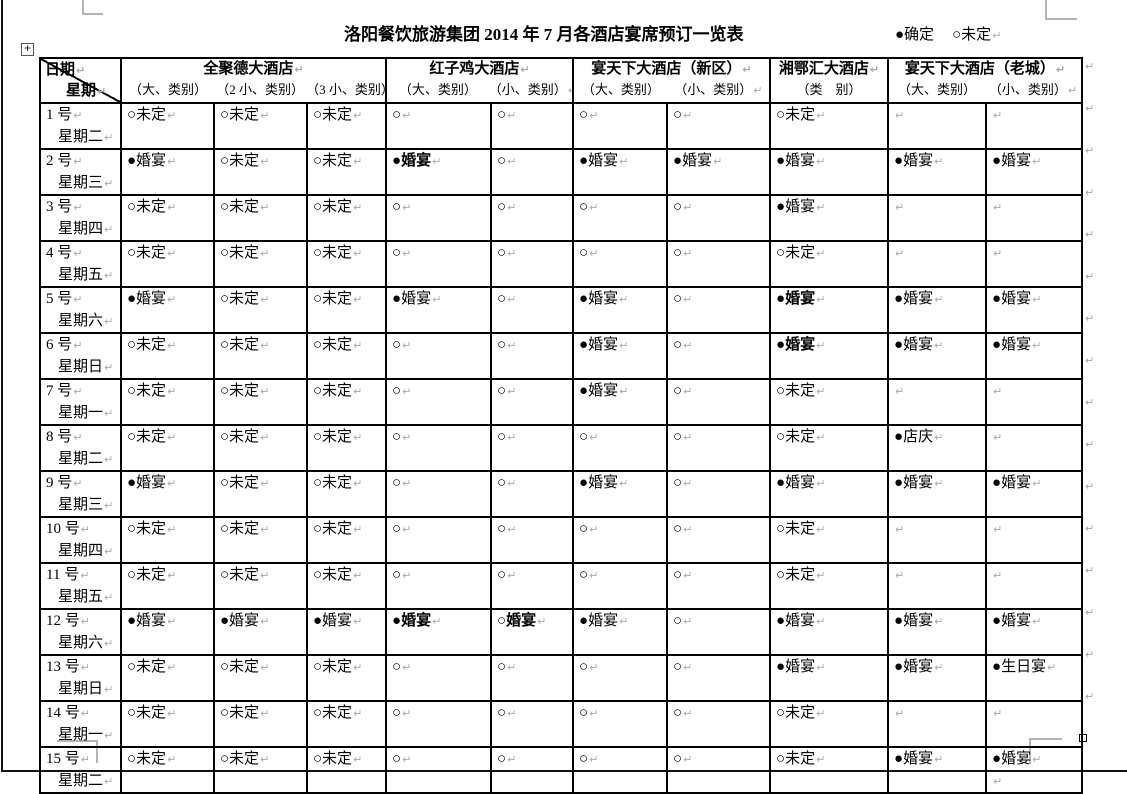  What do you see at coordinates (80, 218) in the screenshot?
I see `date-cell: 3 号↵ 星期四↵` at bounding box center [80, 218].